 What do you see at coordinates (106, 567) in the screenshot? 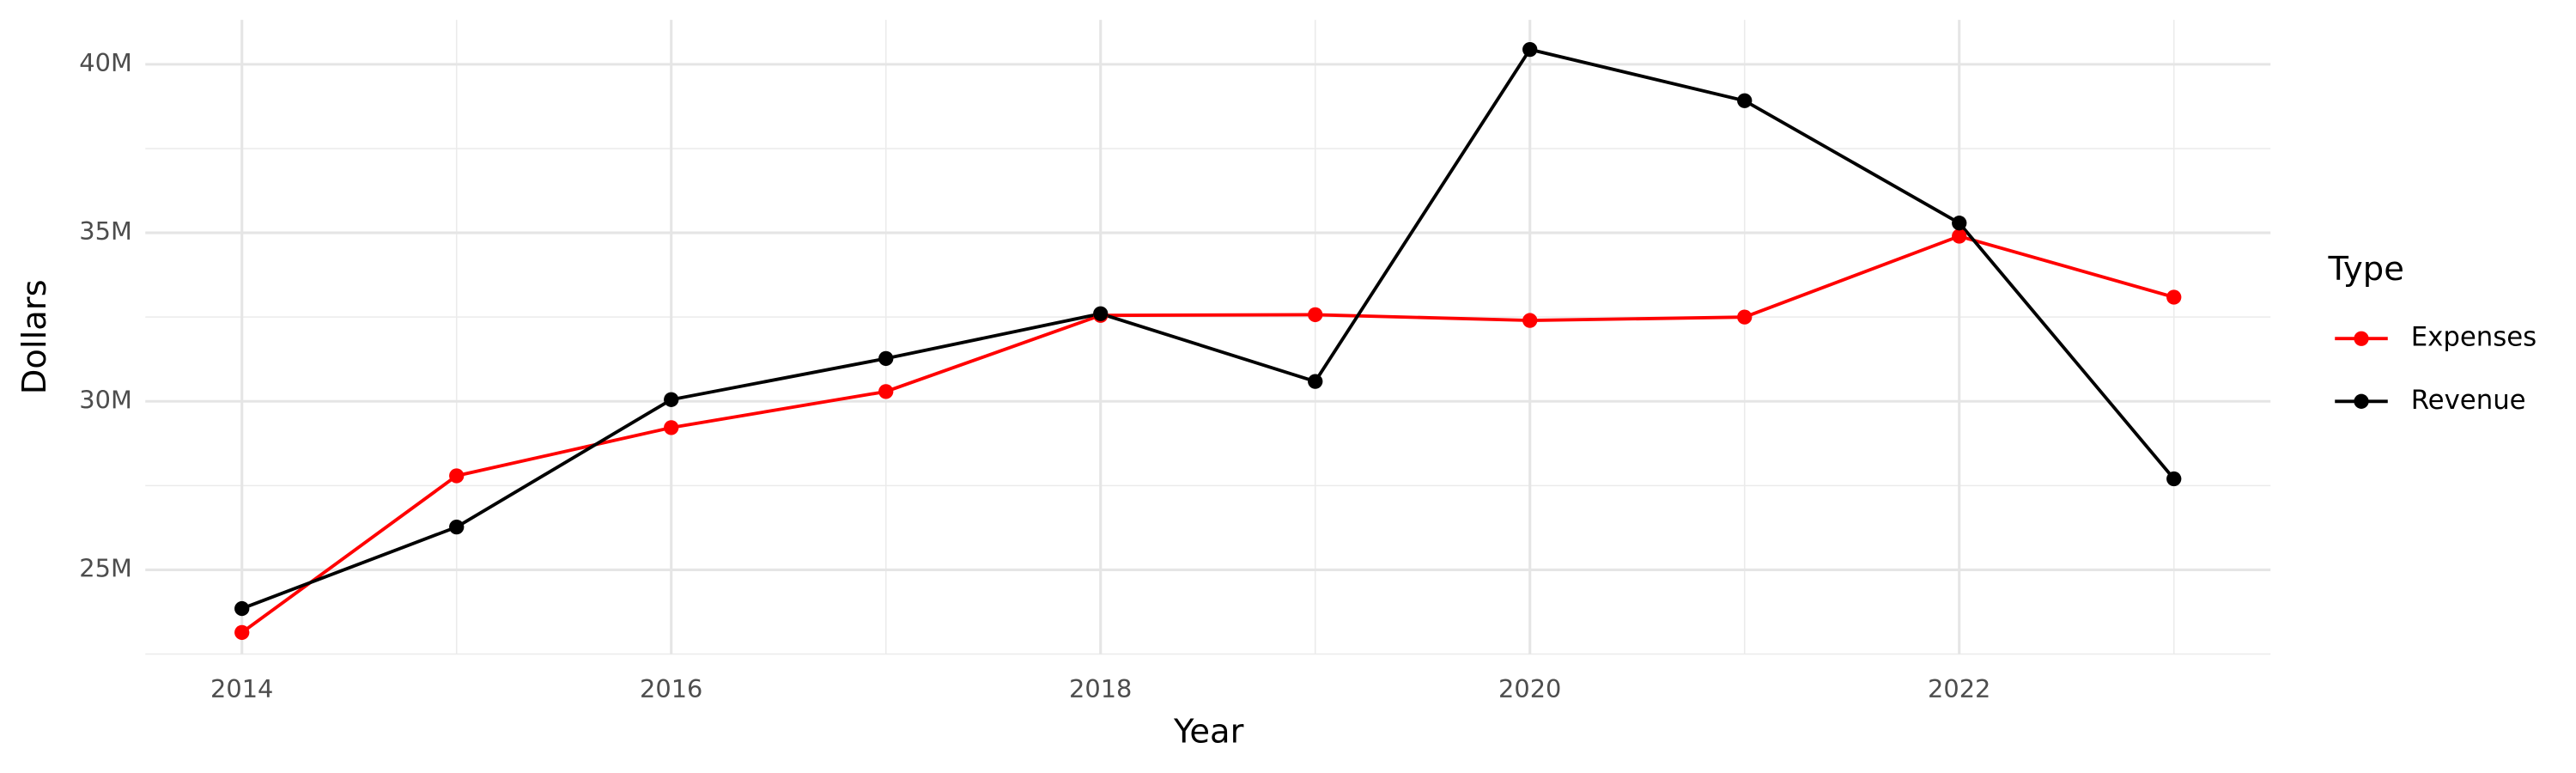
I see `y-tick-label: 25M` at bounding box center [106, 567].